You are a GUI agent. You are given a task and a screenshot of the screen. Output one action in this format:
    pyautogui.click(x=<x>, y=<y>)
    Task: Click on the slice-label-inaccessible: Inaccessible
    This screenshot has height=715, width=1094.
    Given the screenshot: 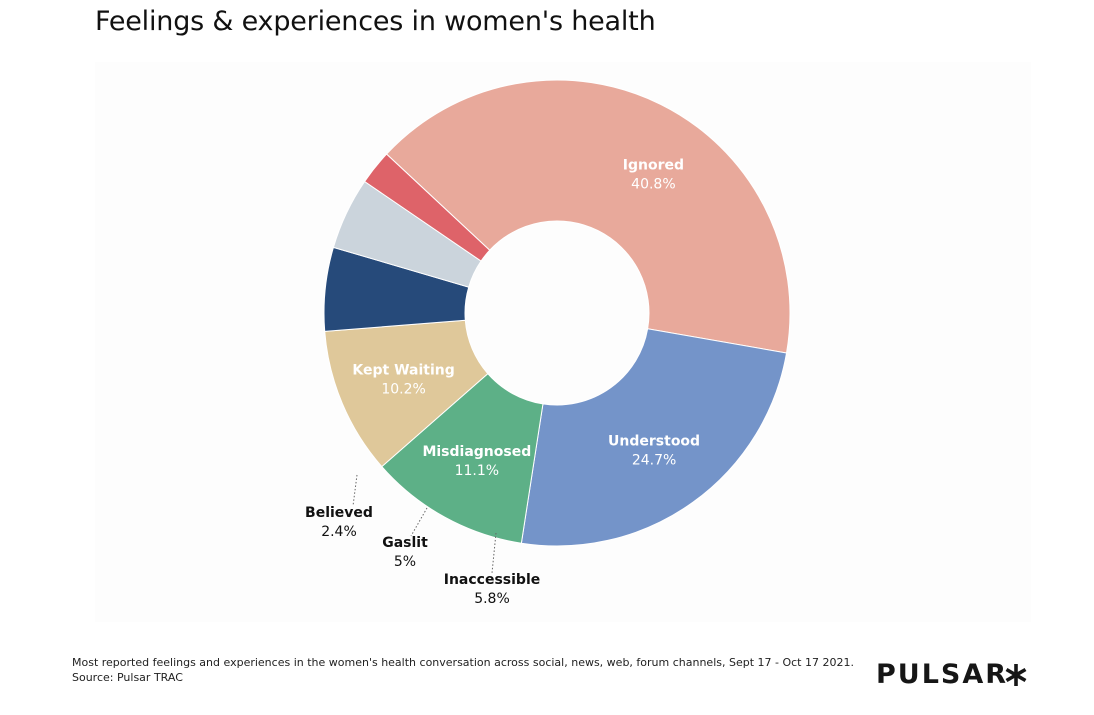 What is the action you would take?
    pyautogui.click(x=492, y=580)
    